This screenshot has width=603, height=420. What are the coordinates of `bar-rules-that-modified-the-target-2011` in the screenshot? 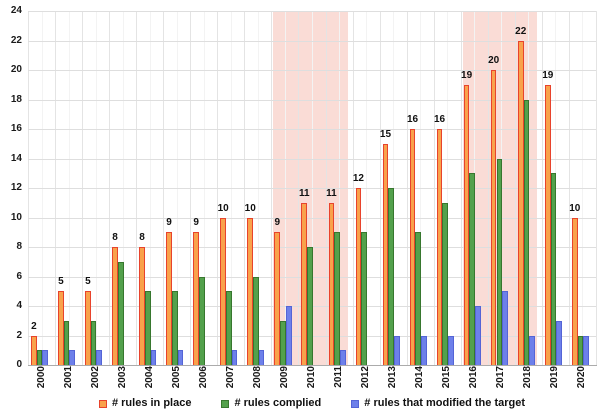 It's located at (342, 357).